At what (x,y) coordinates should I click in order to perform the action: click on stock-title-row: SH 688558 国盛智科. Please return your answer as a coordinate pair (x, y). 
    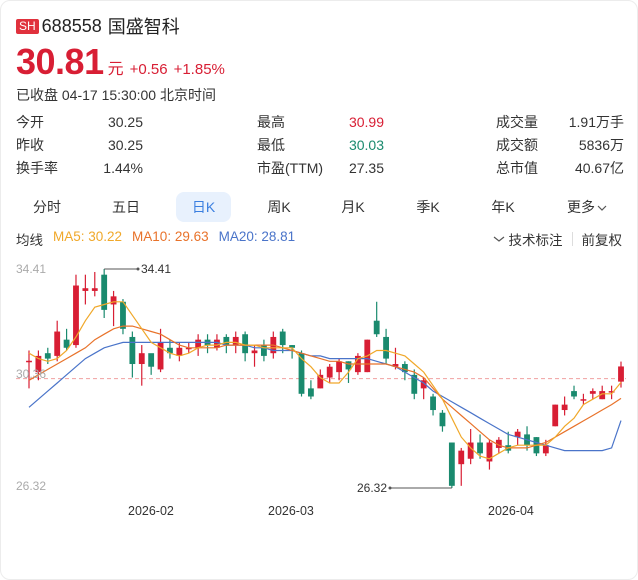
    Looking at the image, I should click on (98, 26).